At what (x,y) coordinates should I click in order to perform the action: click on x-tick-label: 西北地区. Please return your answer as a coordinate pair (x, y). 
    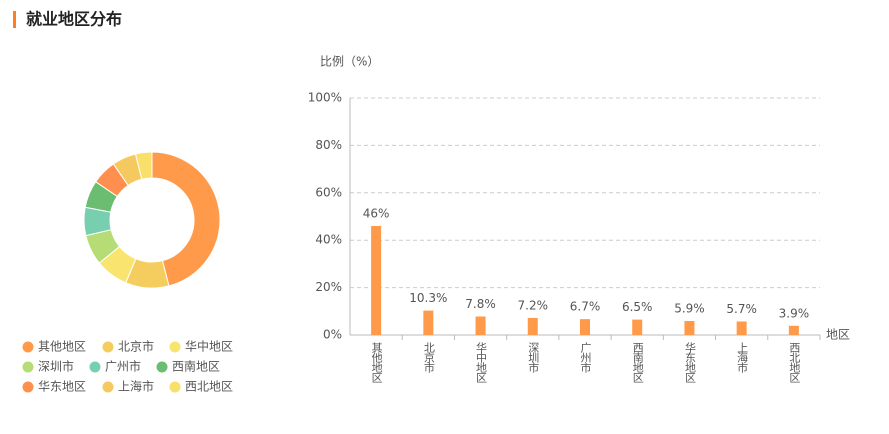
    Looking at the image, I should click on (794, 362).